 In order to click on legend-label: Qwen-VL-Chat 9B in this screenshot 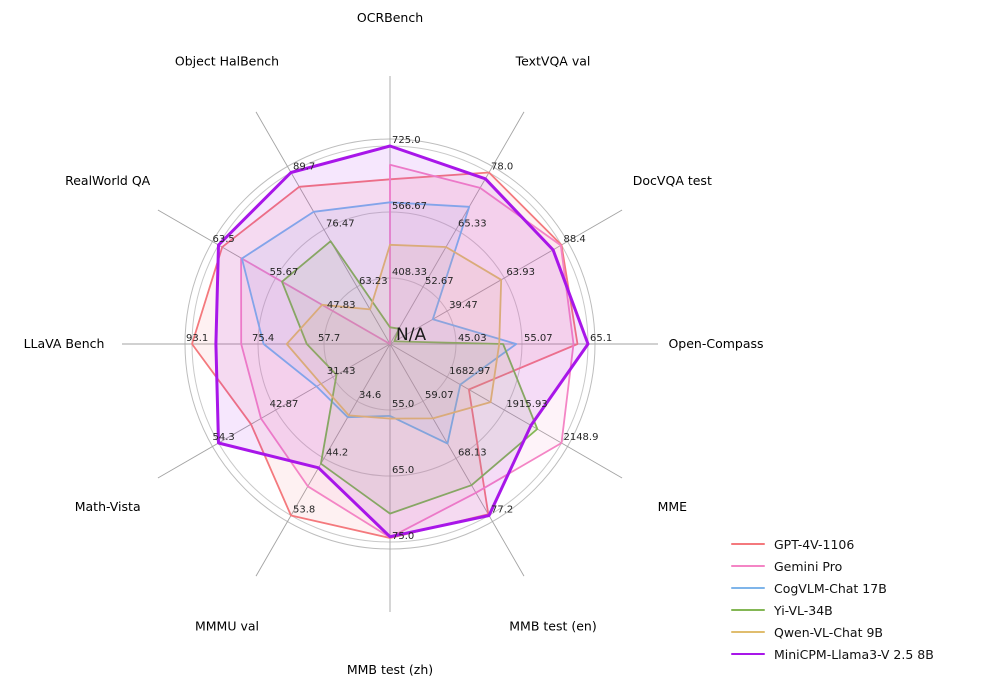, I will do `click(828, 632)`.